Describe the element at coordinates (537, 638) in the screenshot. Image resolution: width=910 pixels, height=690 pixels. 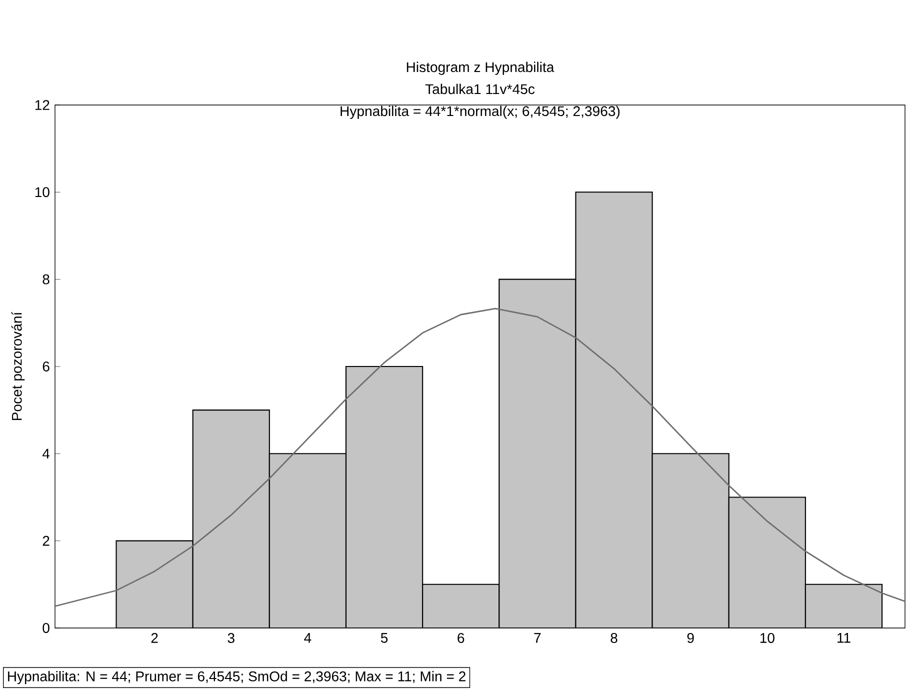
I see `x-tick-label: 7` at that location.